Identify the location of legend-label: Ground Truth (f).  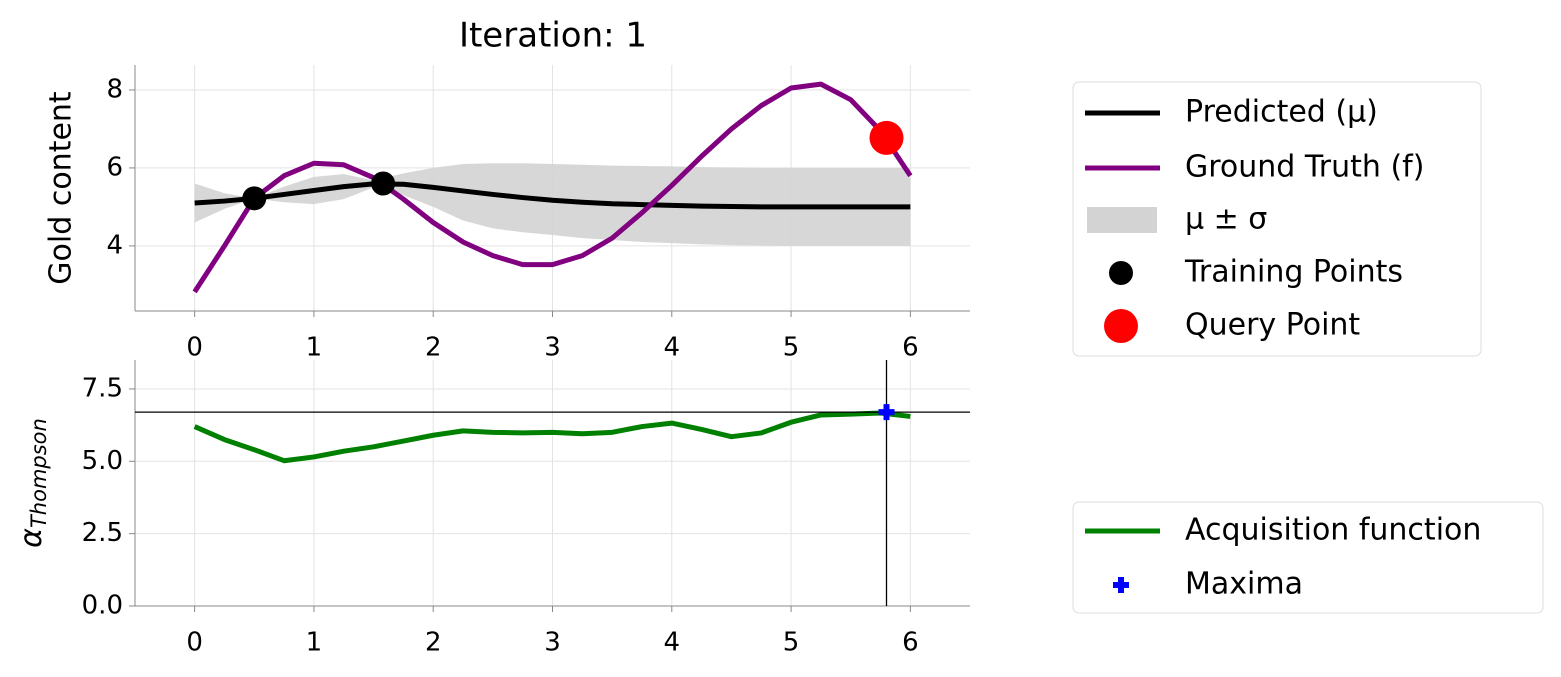
(1304, 167).